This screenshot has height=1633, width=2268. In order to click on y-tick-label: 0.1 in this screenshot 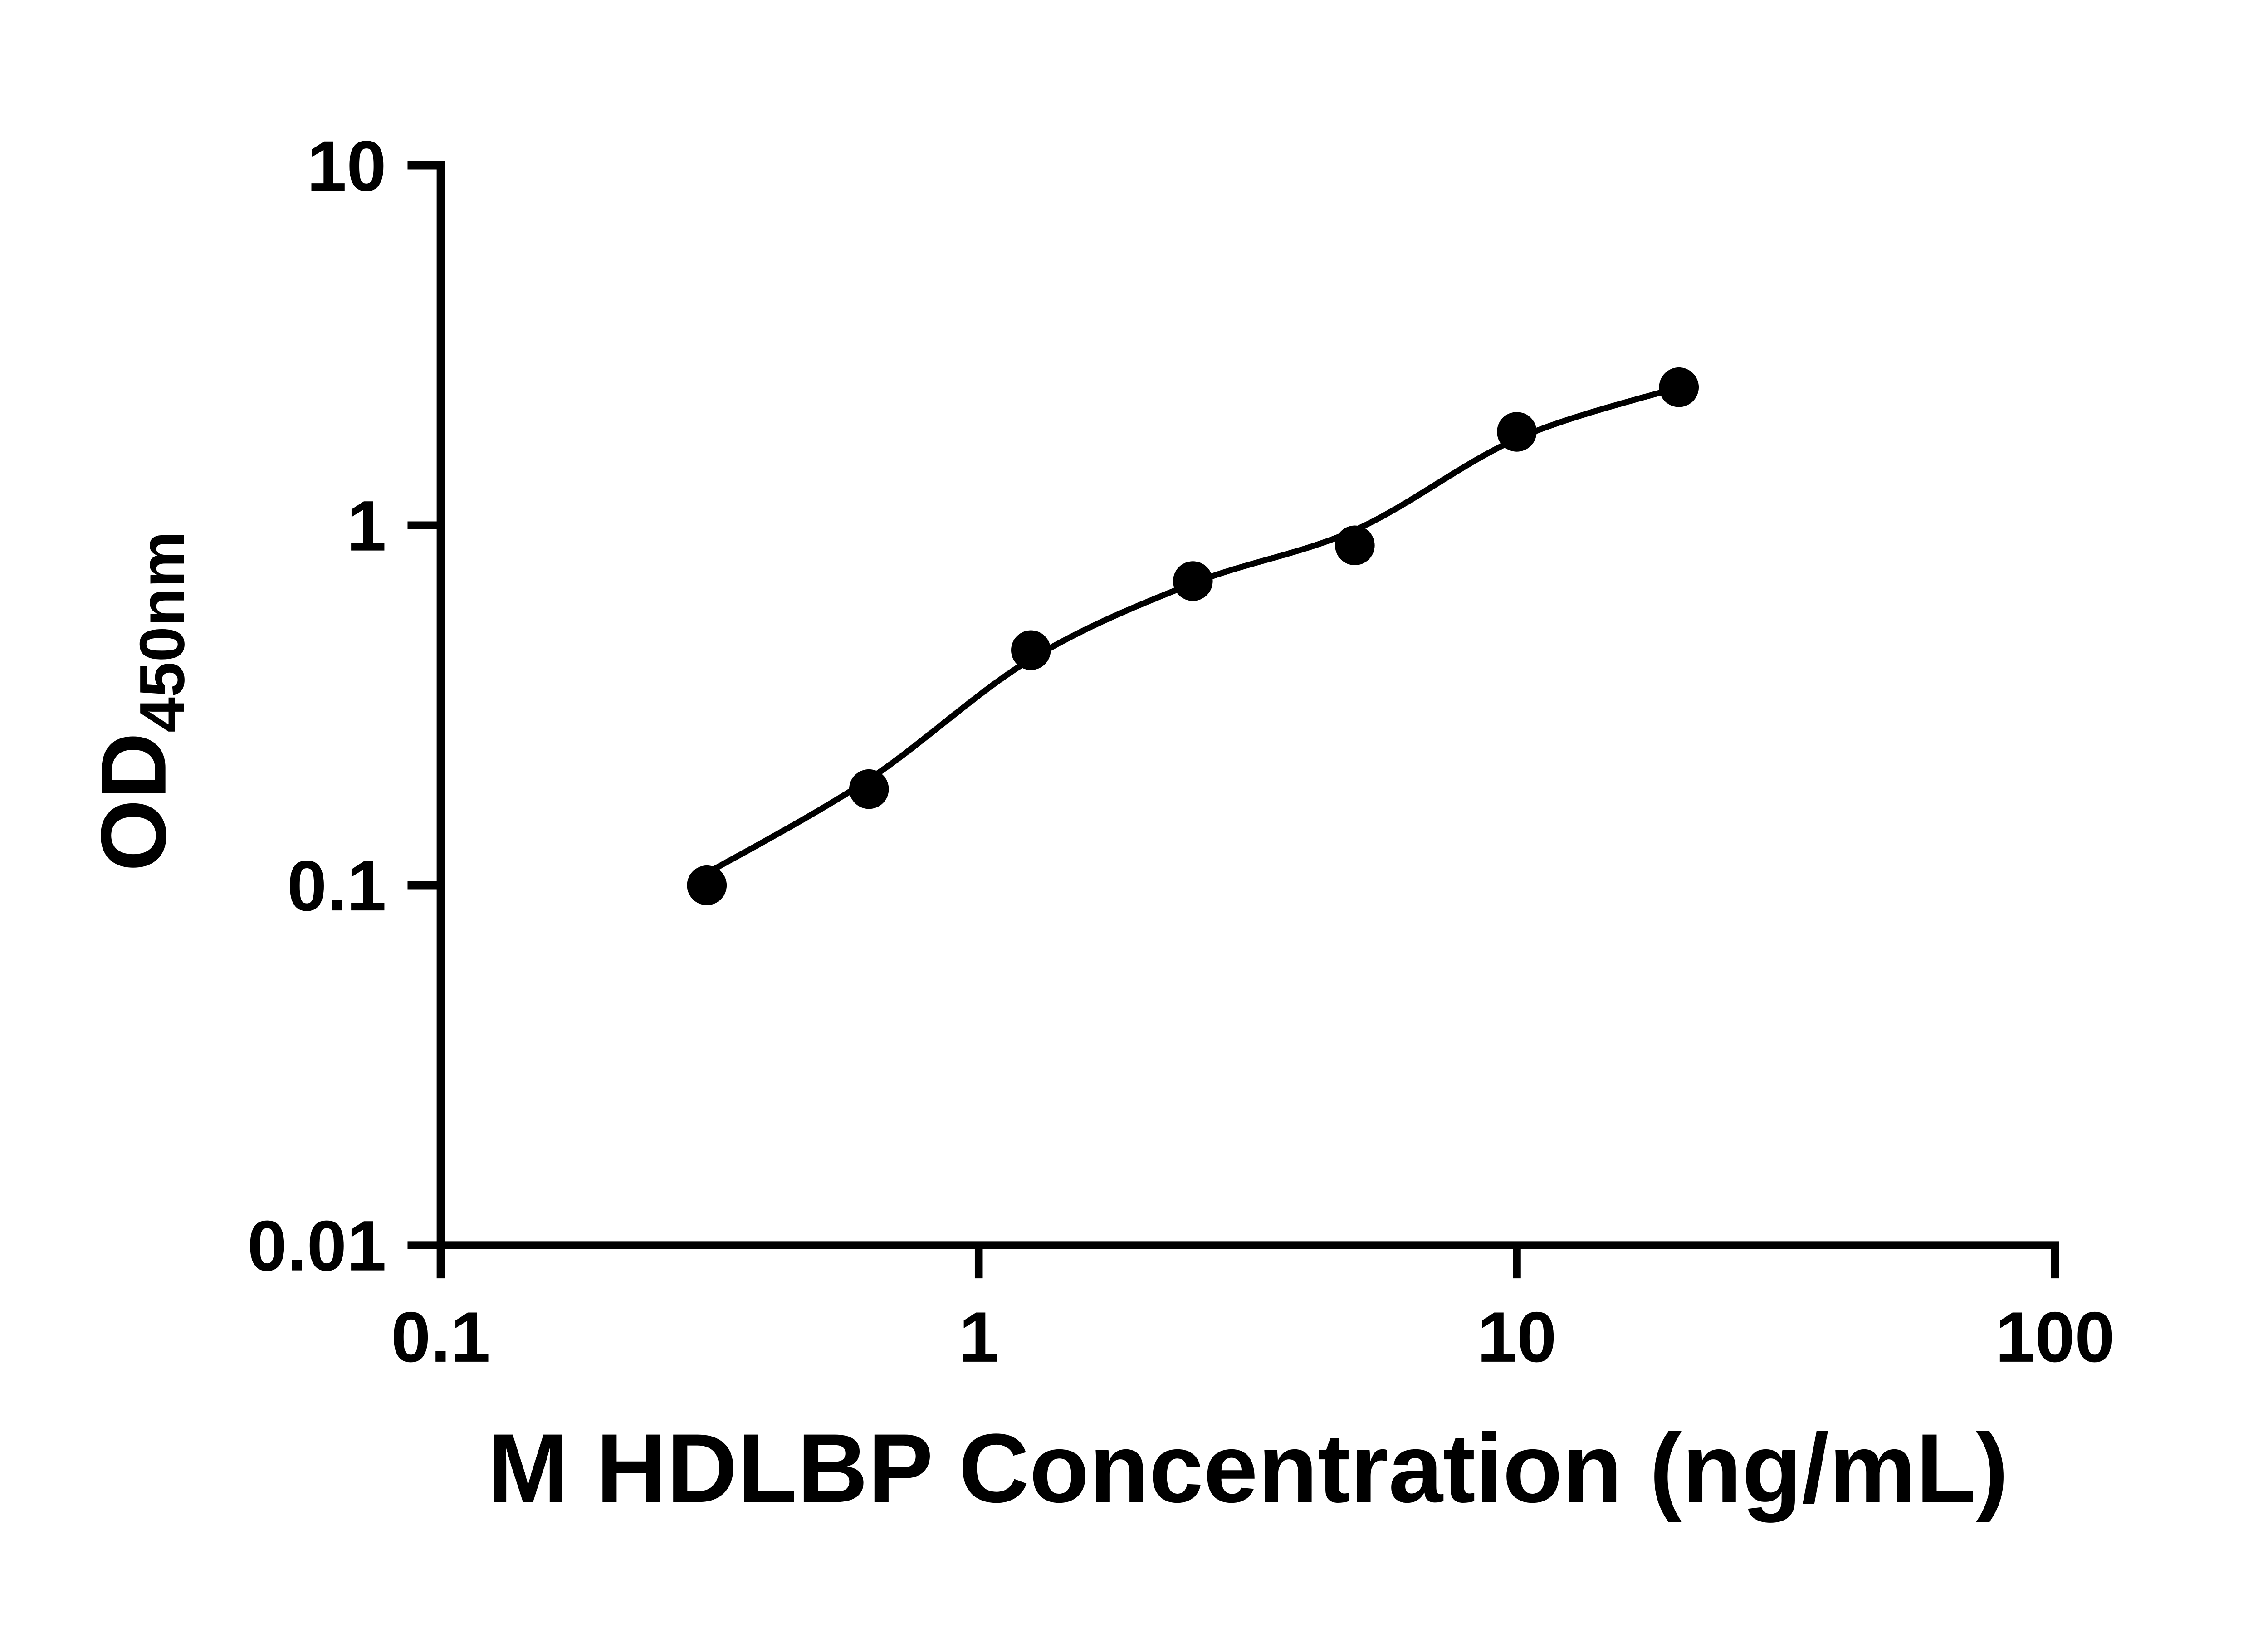, I will do `click(337, 886)`.